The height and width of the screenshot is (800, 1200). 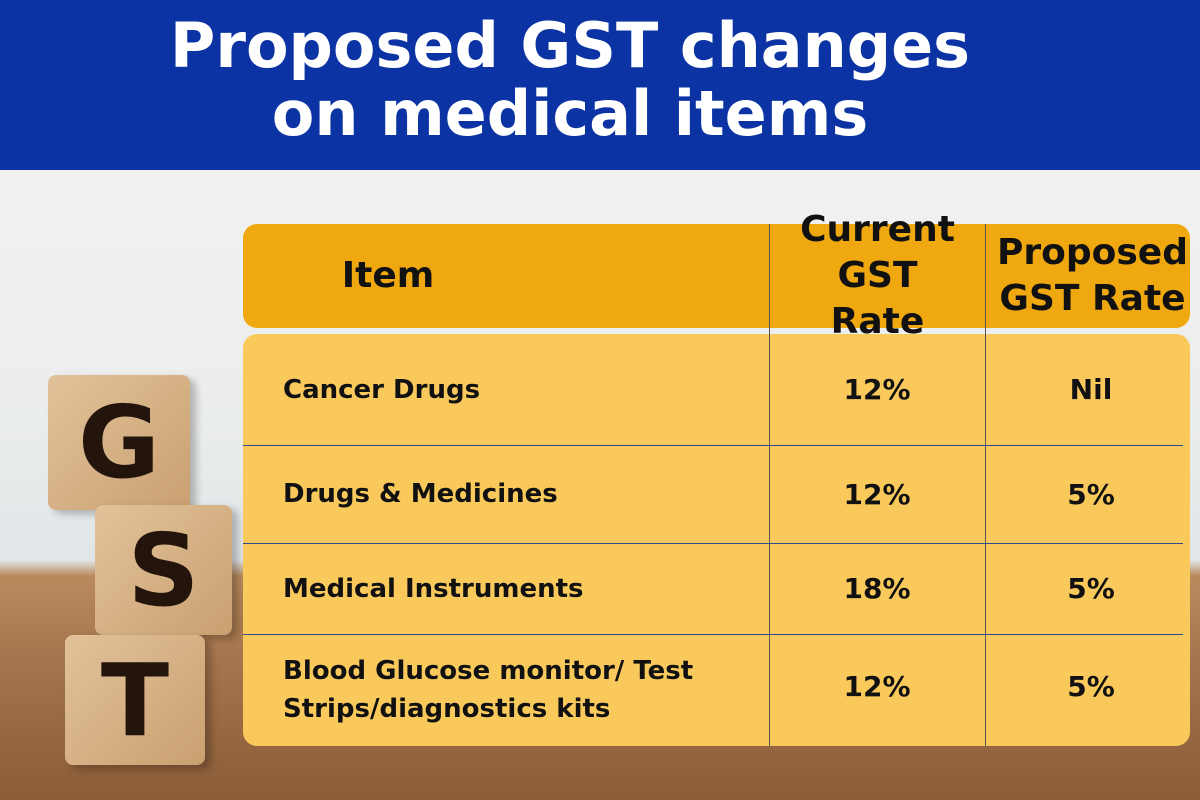 I want to click on block-t: T, so click(x=135, y=700).